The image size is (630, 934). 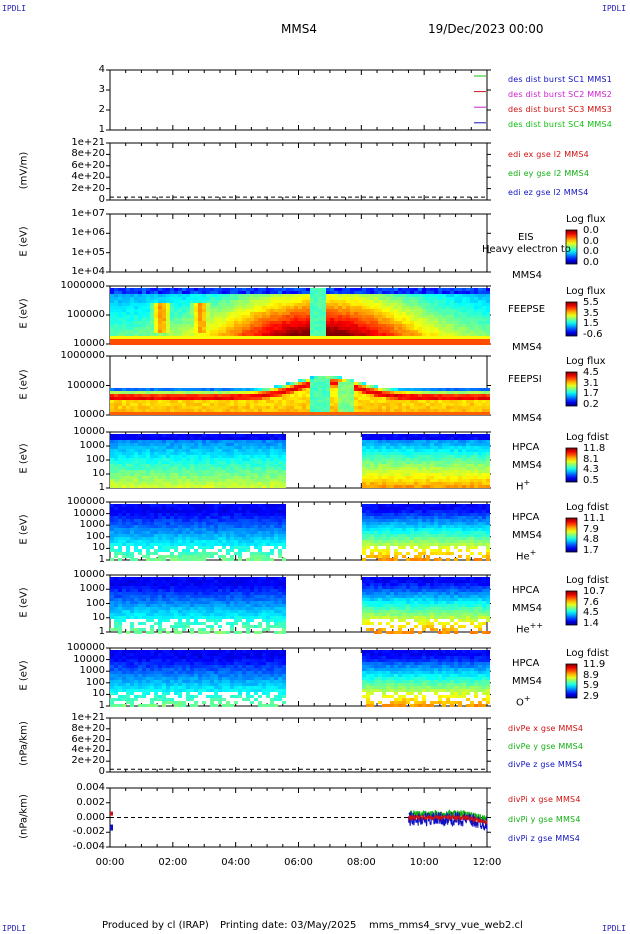 What do you see at coordinates (527, 482) in the screenshot?
I see `hpca_h-species-sup: +` at bounding box center [527, 482].